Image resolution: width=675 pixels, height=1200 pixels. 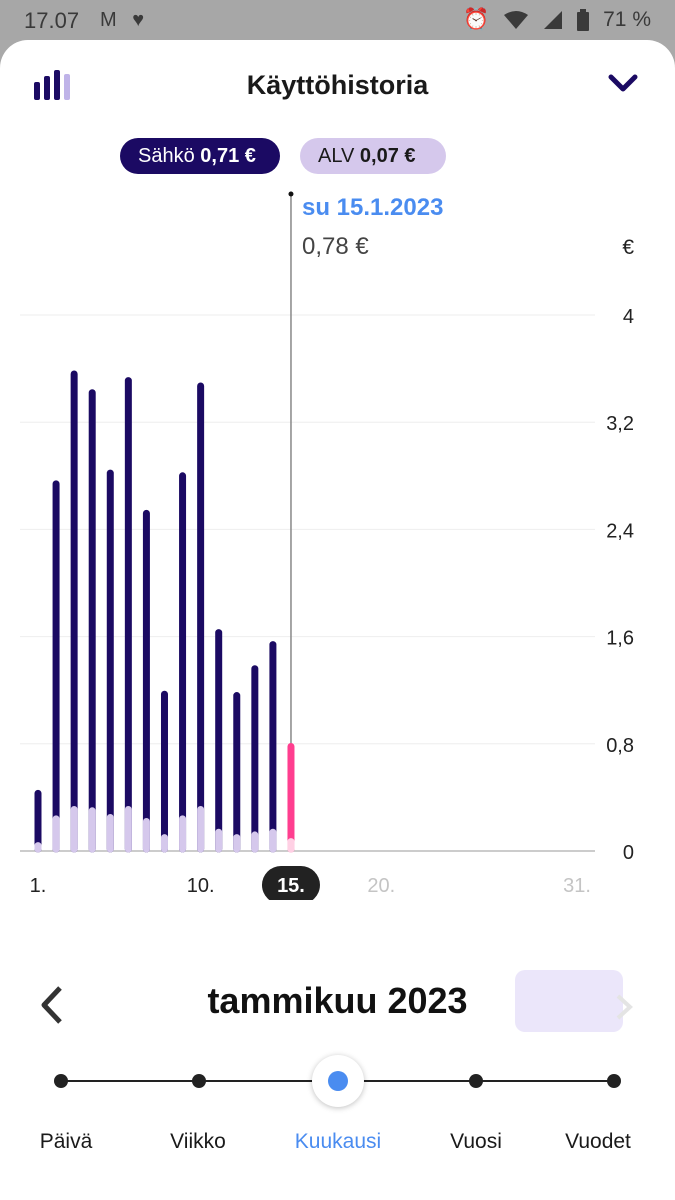 I want to click on legend-chip-sahko: Sähkö 0,71 €, so click(x=200, y=156).